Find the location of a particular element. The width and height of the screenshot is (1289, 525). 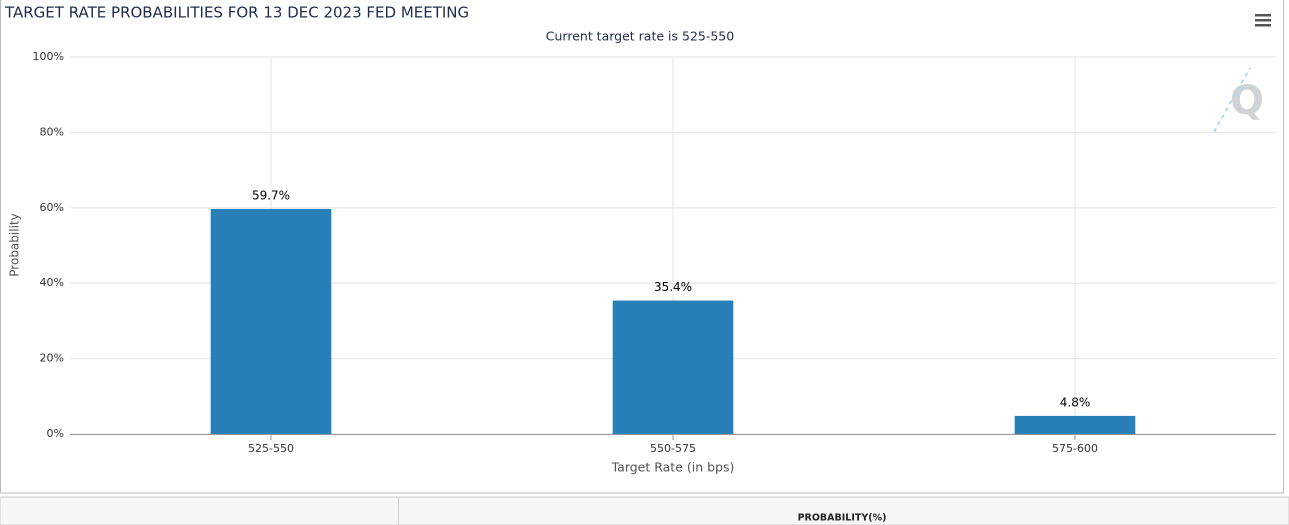

data-label: 35.4% is located at coordinates (673, 287).